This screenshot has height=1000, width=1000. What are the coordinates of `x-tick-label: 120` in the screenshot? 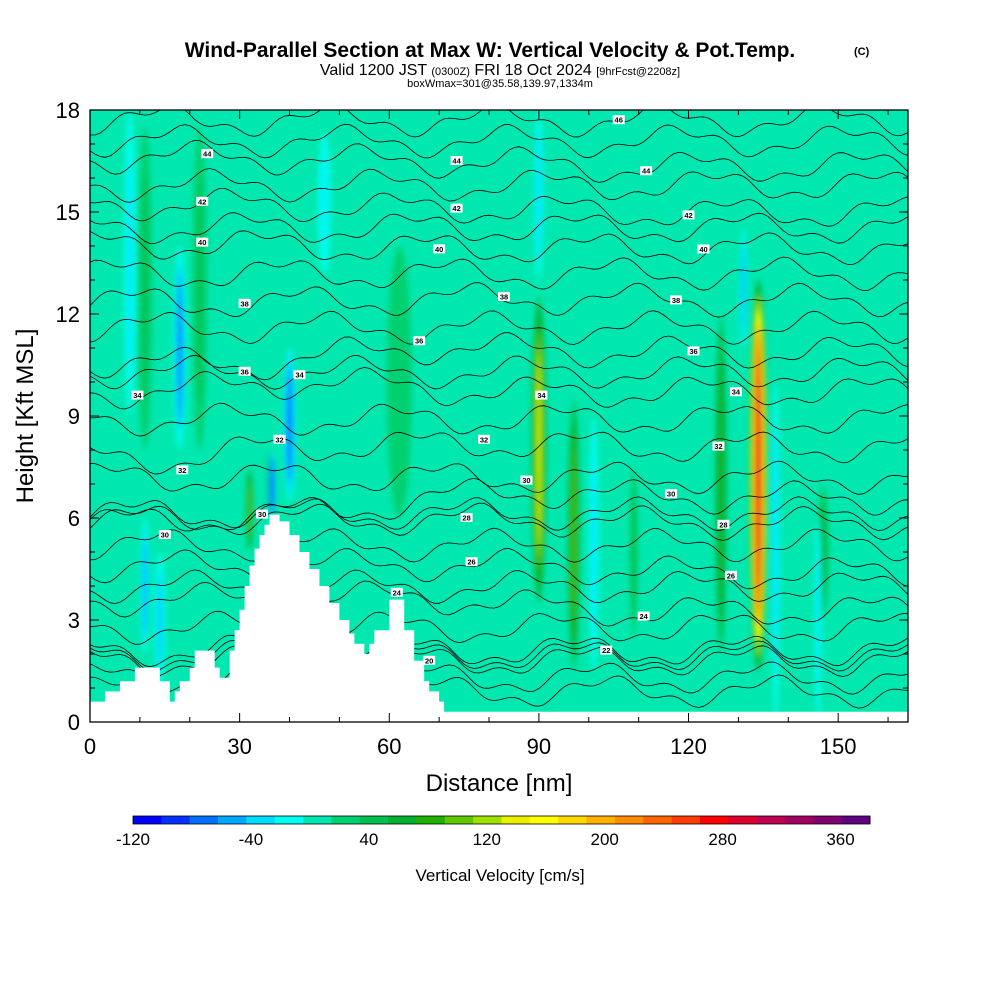 It's located at (688, 746).